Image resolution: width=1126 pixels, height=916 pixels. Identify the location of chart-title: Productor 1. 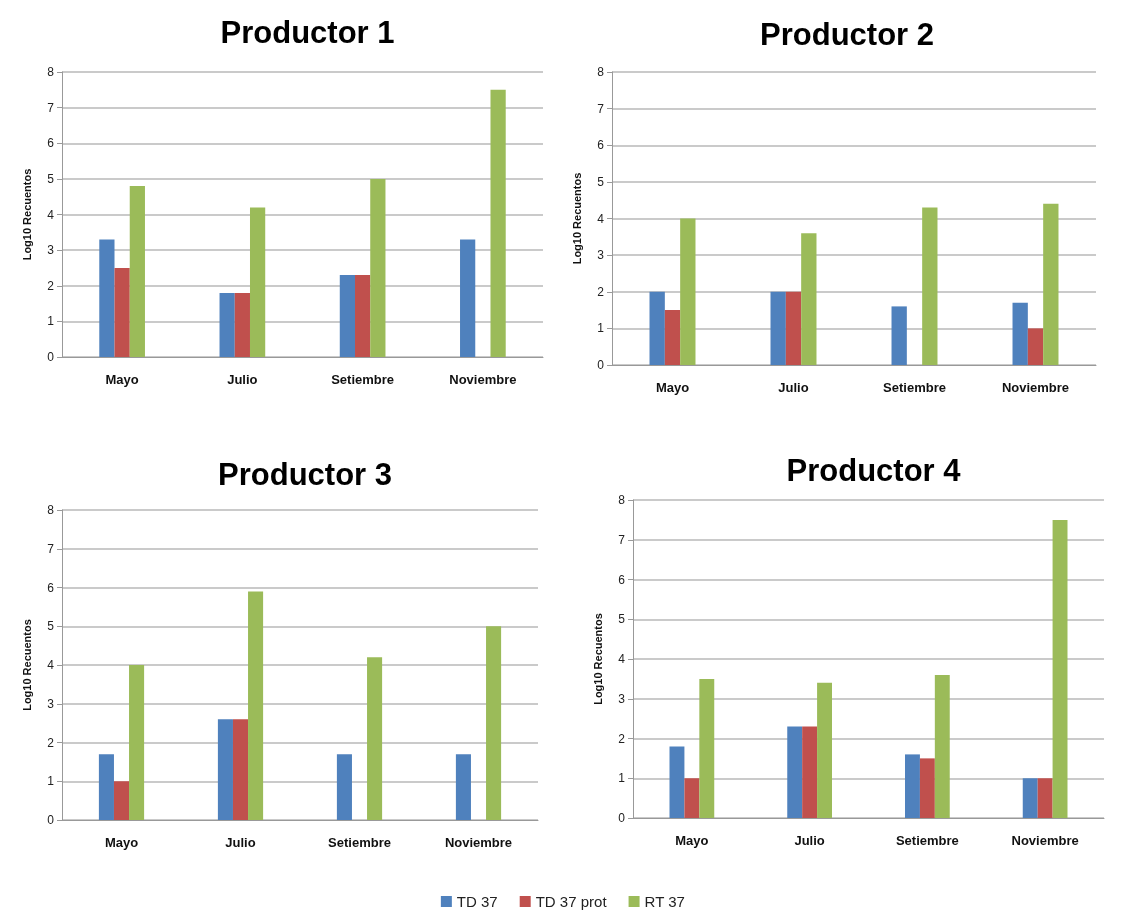
(307, 32).